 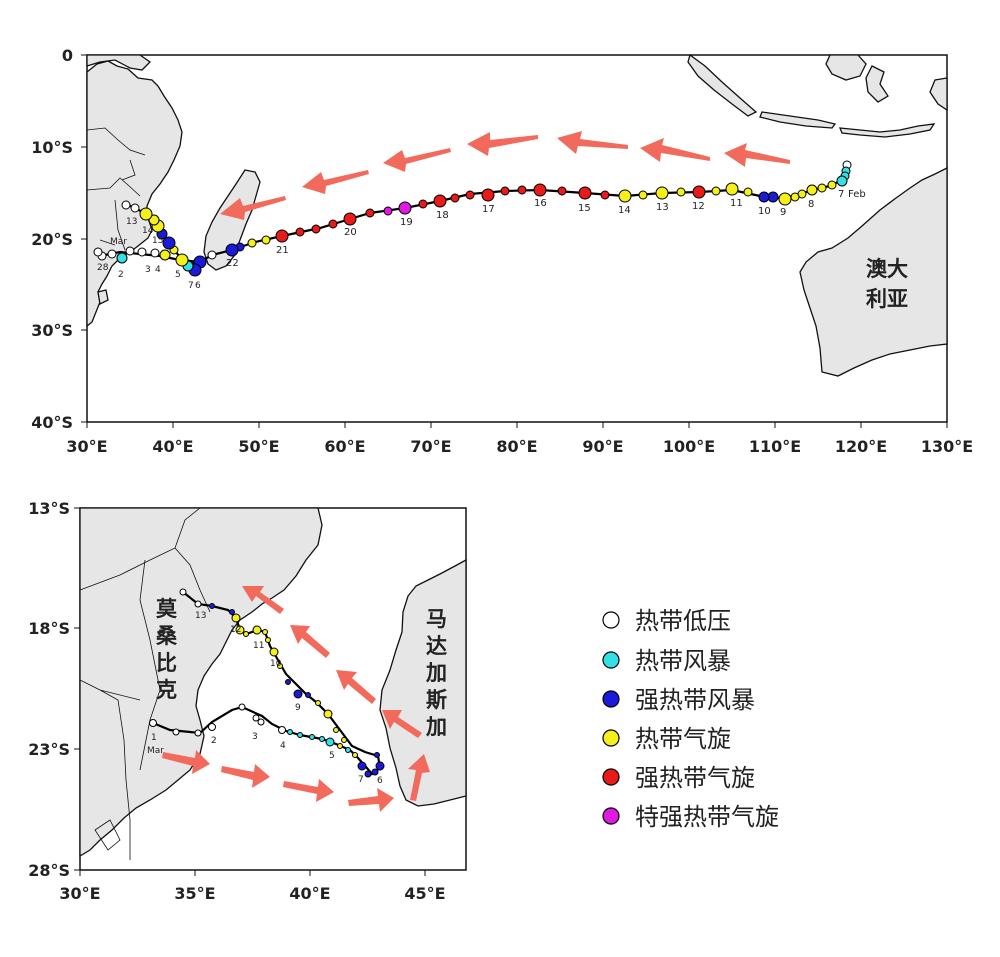 What do you see at coordinates (861, 446) in the screenshot?
I see `x-tick-label: 120°E` at bounding box center [861, 446].